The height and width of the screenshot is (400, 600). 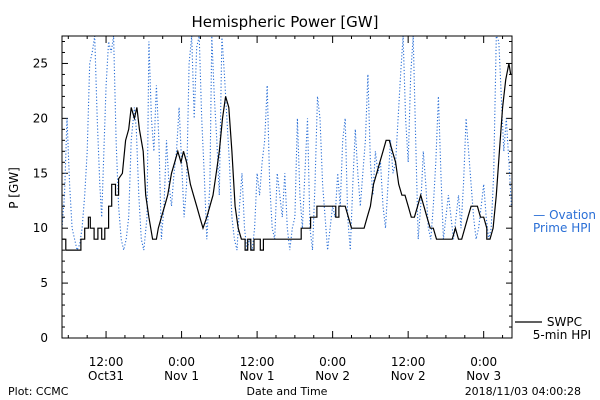 I want to click on y-tick-label: 0, so click(x=44, y=338).